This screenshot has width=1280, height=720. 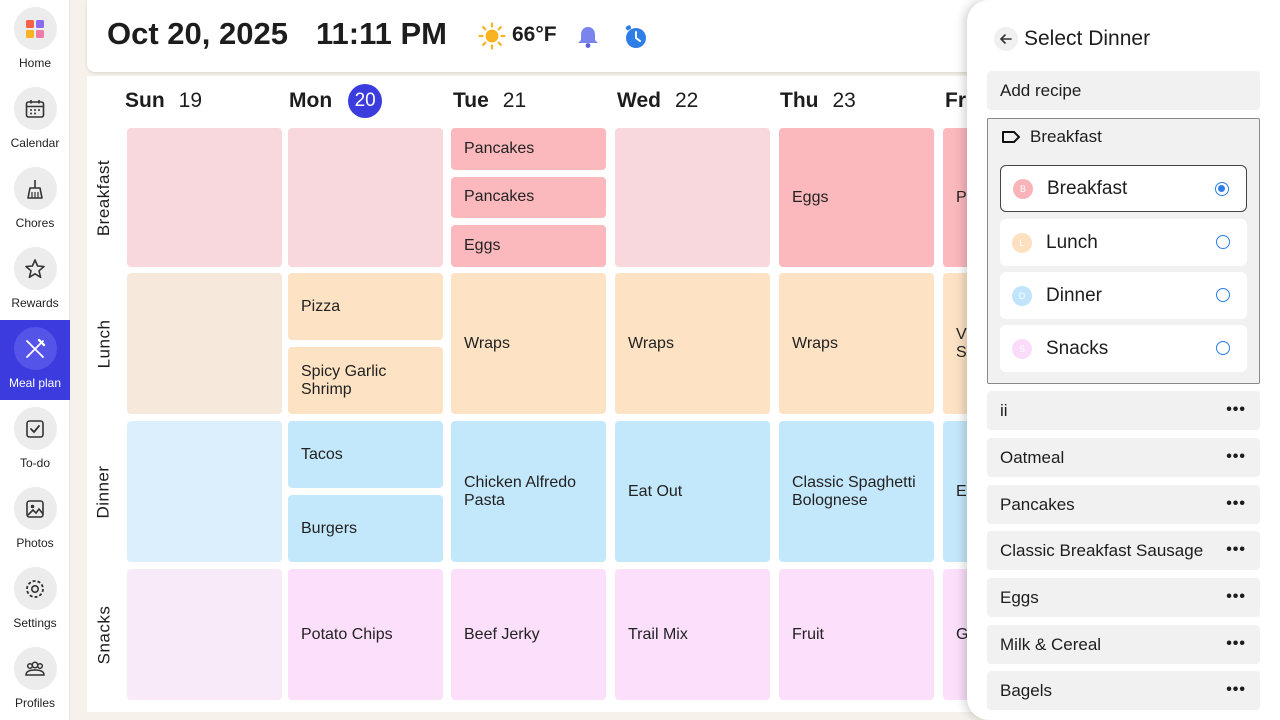 I want to click on day-header: Sun 19, so click(x=163, y=101).